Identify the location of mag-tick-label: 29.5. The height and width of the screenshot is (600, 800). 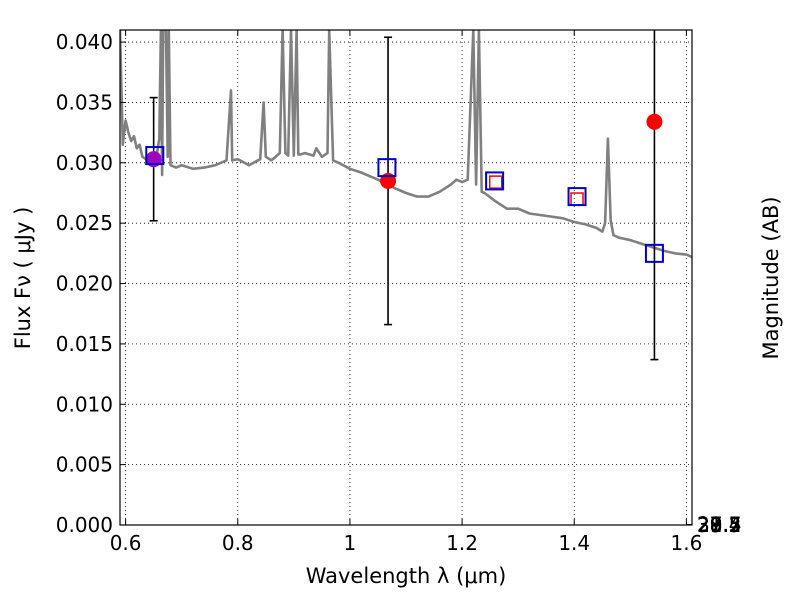
(719, 525).